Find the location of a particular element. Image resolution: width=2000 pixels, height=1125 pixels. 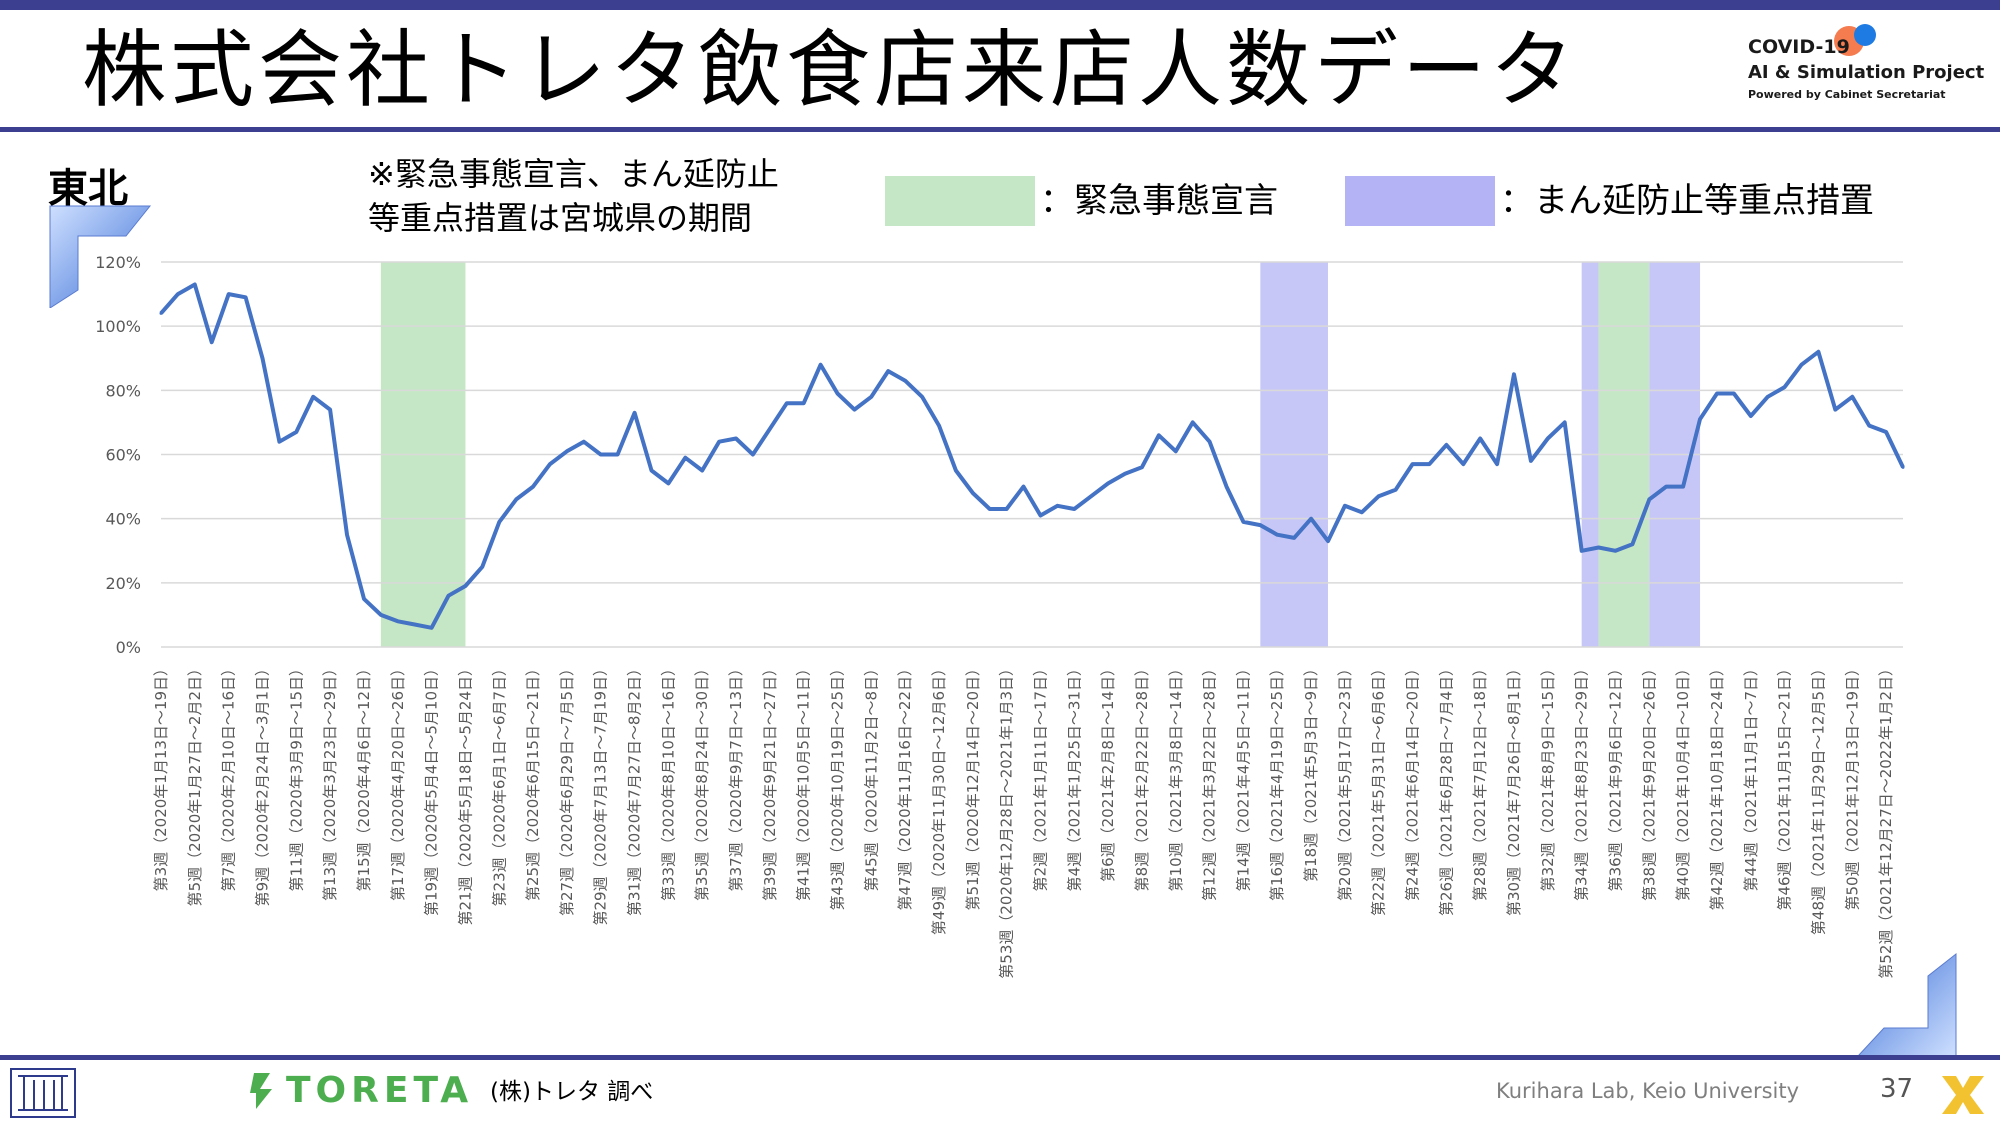

ai-lab-logo-icon is located at coordinates (43, 1093).